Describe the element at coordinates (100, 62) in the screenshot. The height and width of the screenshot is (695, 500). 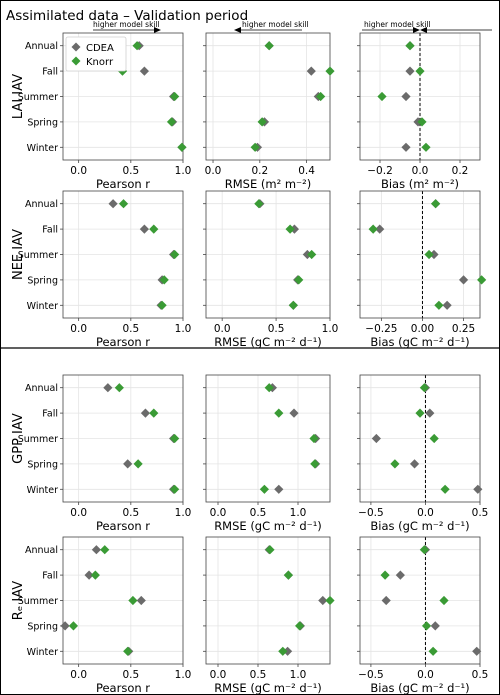
I see `legend-label-knorr: Knorr` at that location.